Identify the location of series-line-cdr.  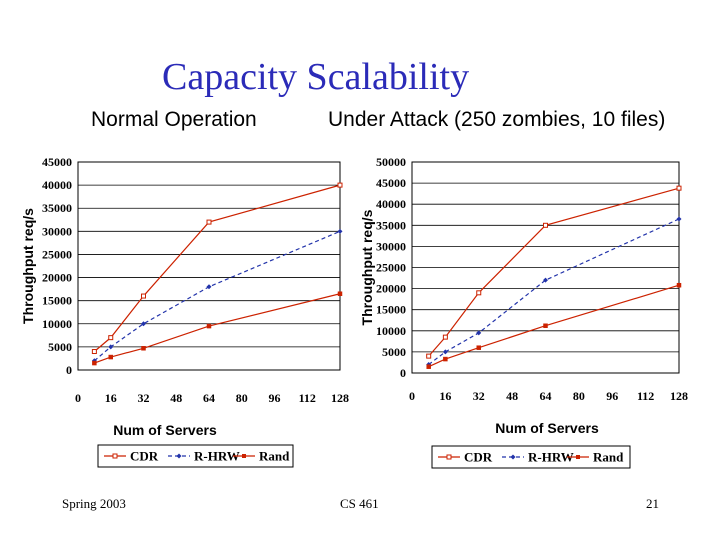
(217, 268).